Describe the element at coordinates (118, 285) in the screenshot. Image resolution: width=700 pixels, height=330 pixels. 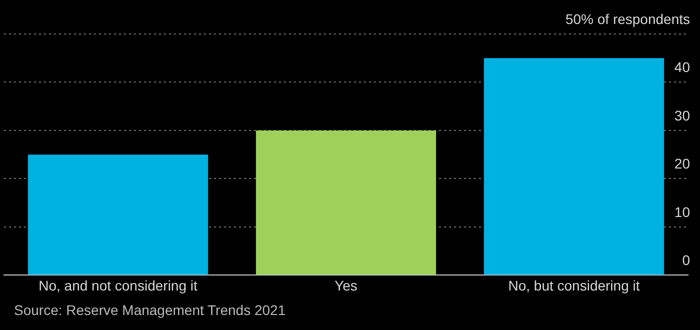
I see `x-tick-label: No, and not considering it` at that location.